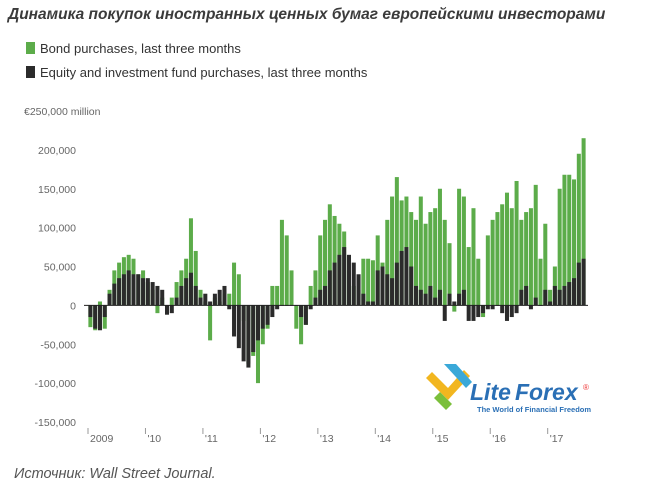 Image resolution: width=670 pixels, height=500 pixels. What do you see at coordinates (73, 306) in the screenshot?
I see `y-tick-label: 0` at bounding box center [73, 306].